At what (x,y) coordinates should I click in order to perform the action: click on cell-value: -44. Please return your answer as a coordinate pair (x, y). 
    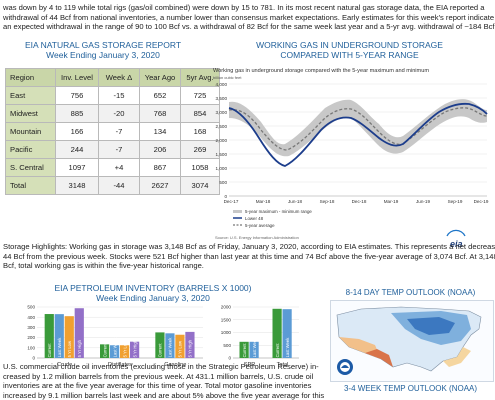
    Looking at the image, I should click on (119, 185).